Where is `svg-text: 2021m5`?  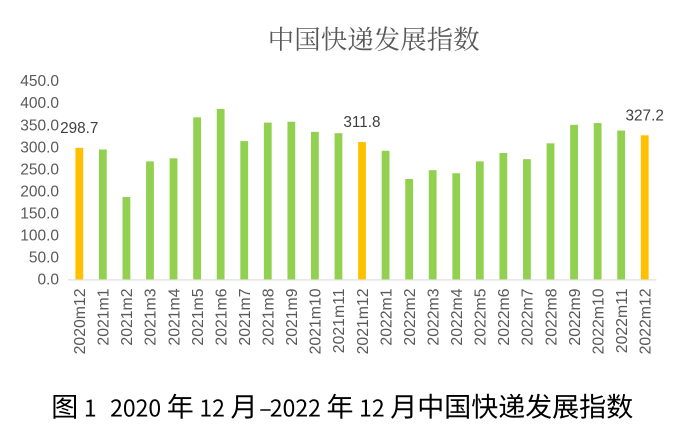 svg-text: 2021m5 is located at coordinates (198, 316).